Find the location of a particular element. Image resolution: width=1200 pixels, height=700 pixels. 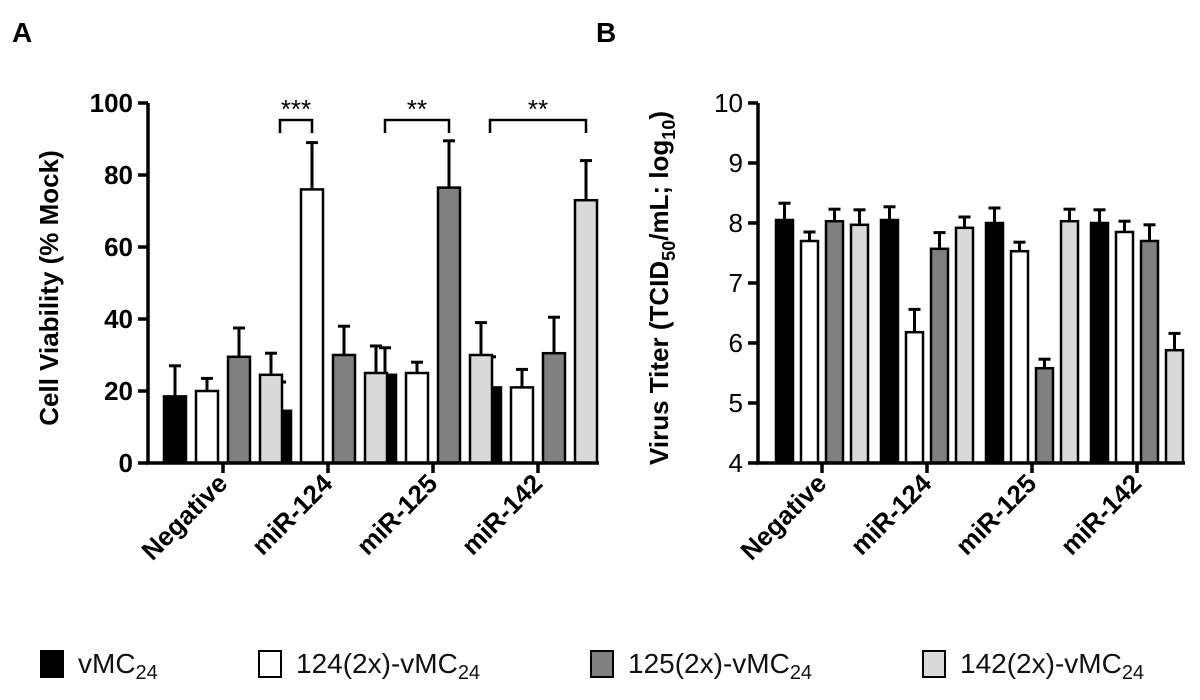

y-tick-label: 9 is located at coordinates (736, 163).